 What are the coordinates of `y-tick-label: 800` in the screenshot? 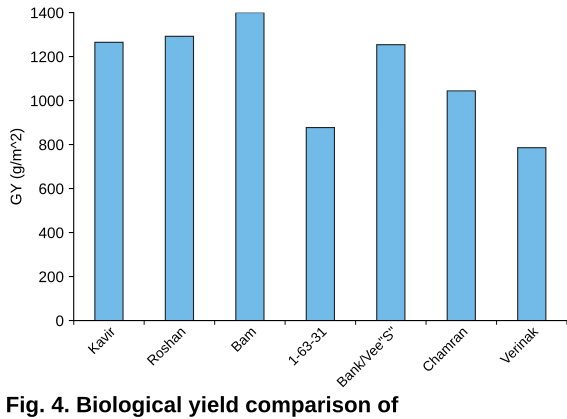 It's located at (51, 144).